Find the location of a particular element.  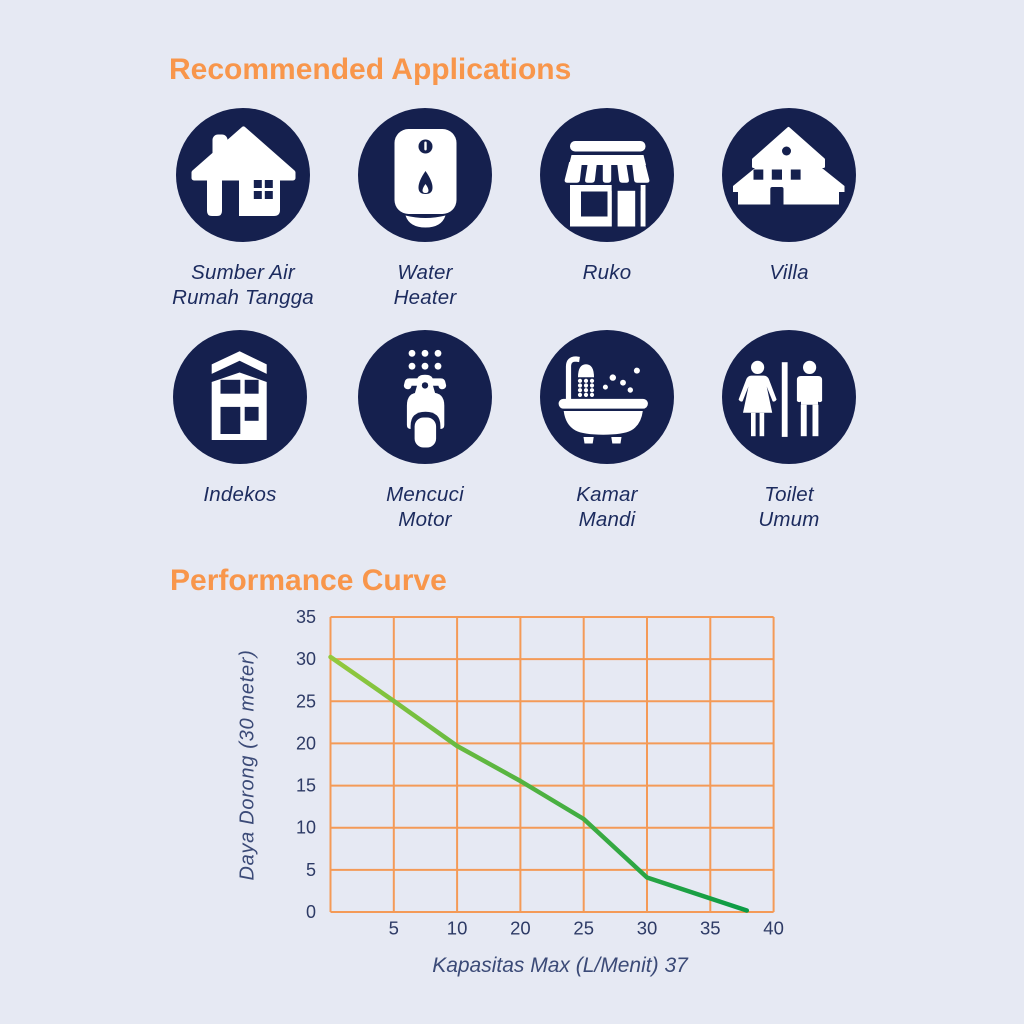

svg-text: Kapasitas Max (L/Menit) 37 is located at coordinates (560, 965).